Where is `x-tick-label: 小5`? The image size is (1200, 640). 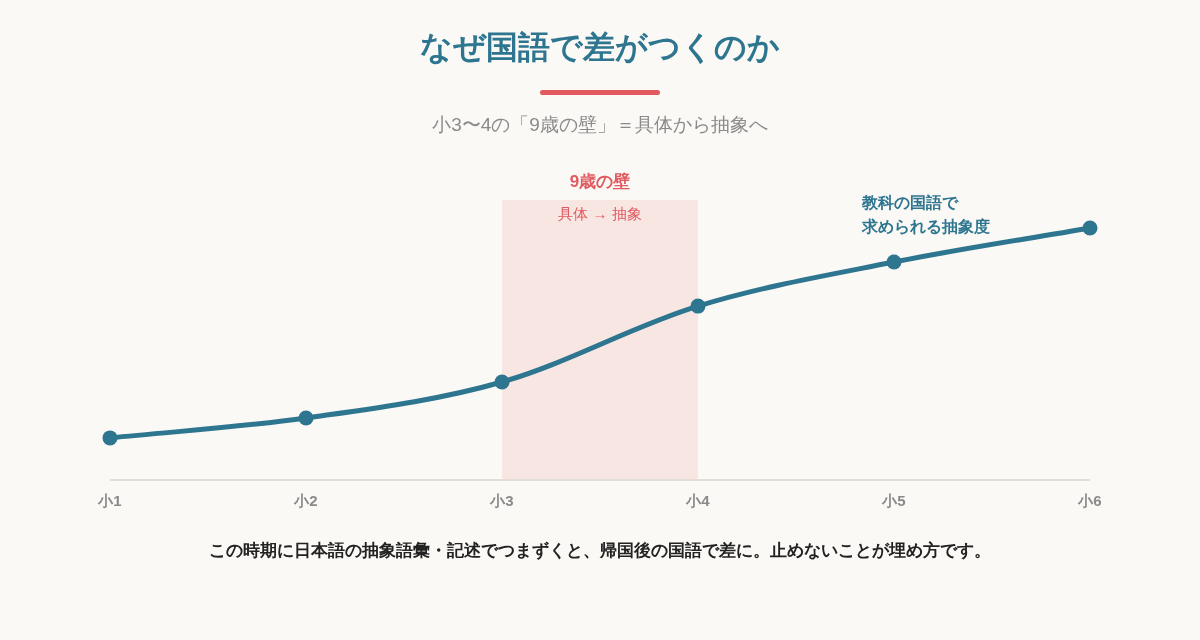 x-tick-label: 小5 is located at coordinates (893, 500).